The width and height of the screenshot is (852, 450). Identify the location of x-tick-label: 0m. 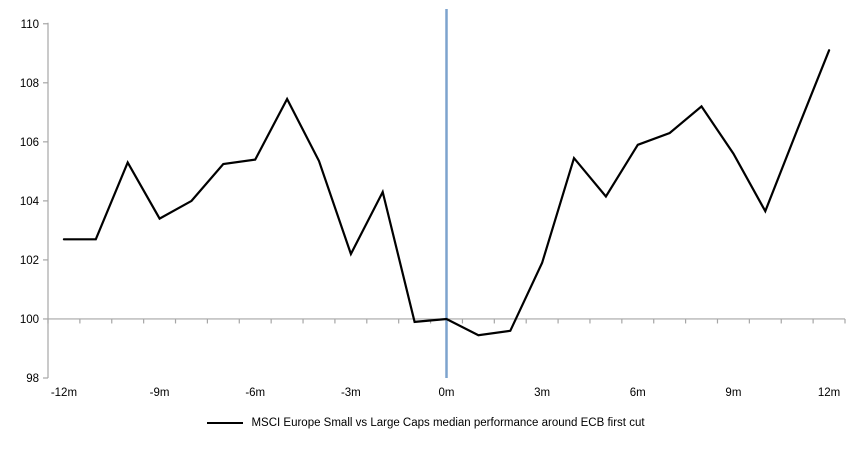
(447, 393).